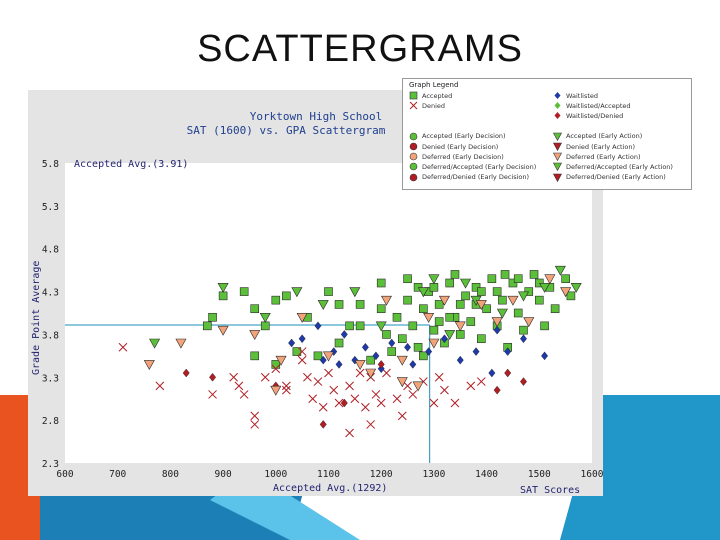 Image resolution: width=720 pixels, height=540 pixels. Describe the element at coordinates (433, 474) in the screenshot. I see `x-tick-label: 1300` at that location.